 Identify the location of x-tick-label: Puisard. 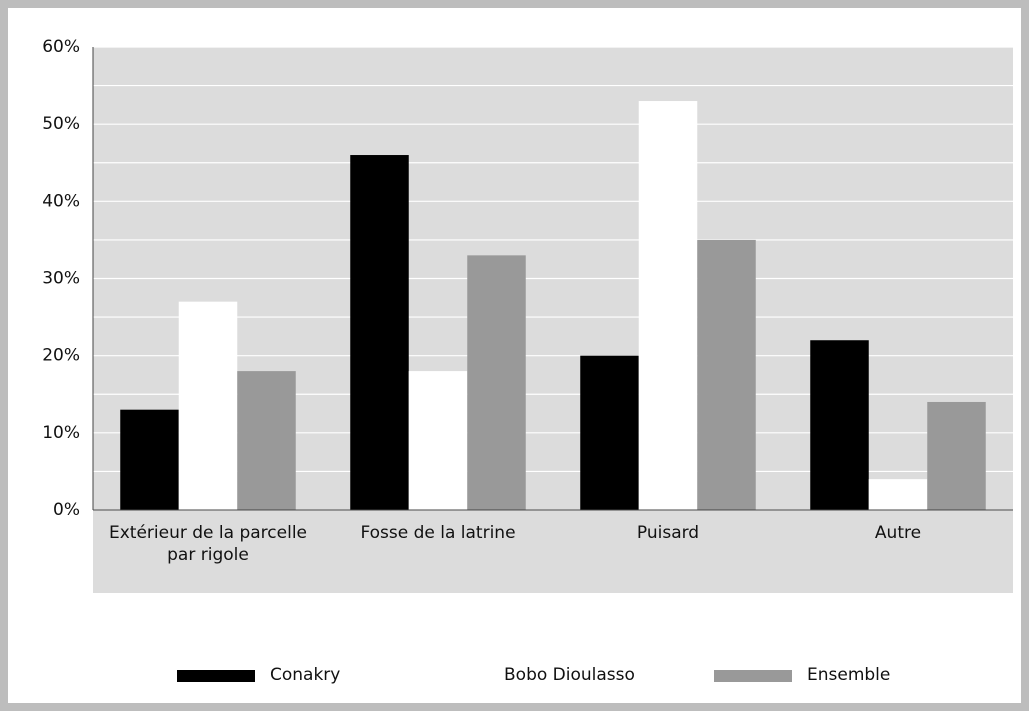
(668, 533).